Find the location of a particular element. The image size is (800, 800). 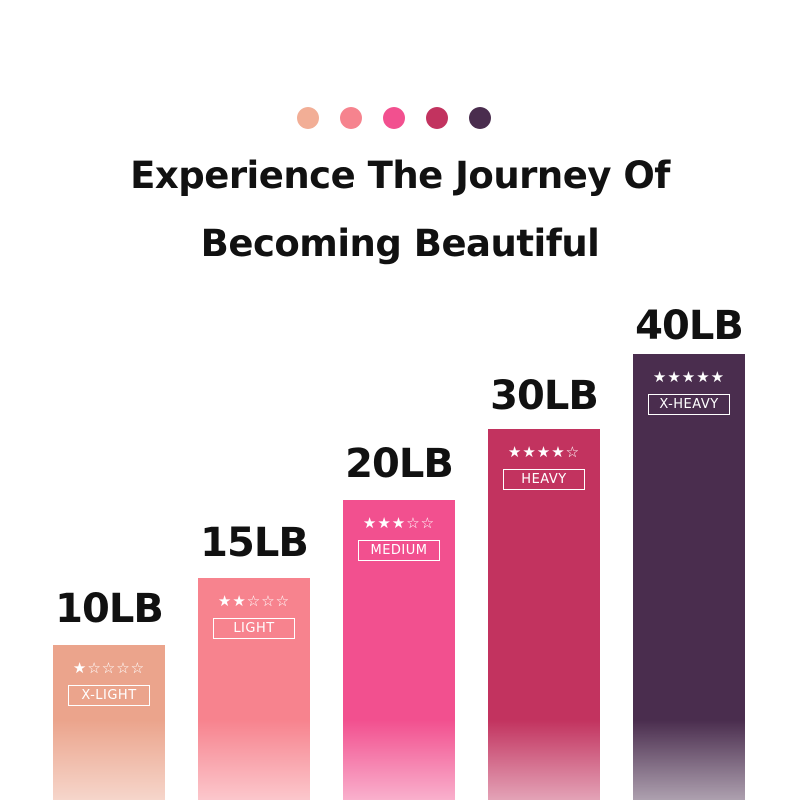

level-label: X-LIGHT is located at coordinates (109, 695).